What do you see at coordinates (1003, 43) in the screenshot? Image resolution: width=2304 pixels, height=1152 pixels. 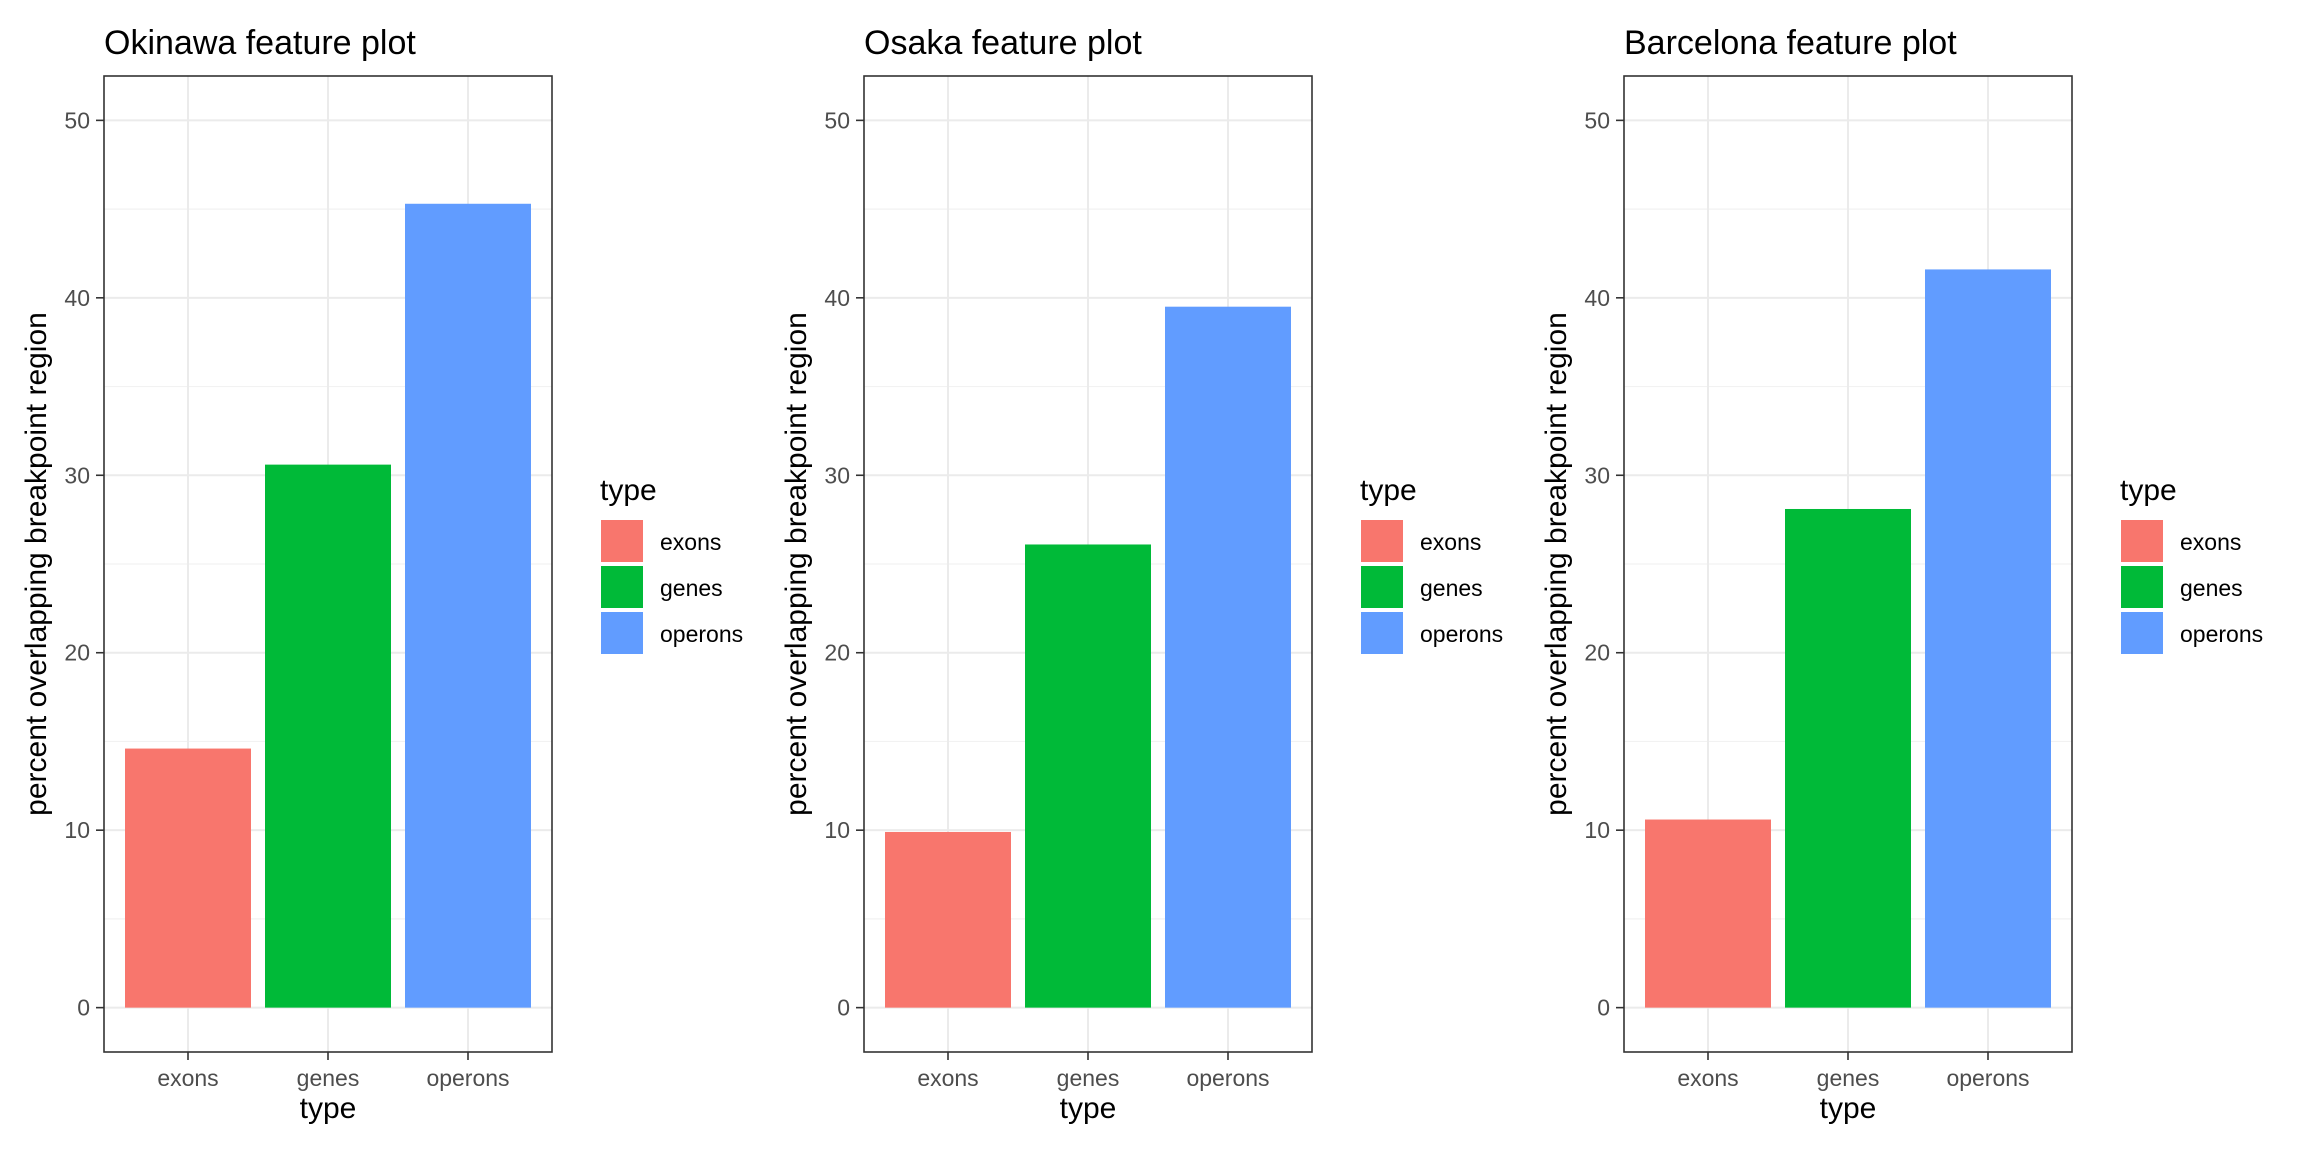 I see `chart-title: Osaka feature plot` at bounding box center [1003, 43].